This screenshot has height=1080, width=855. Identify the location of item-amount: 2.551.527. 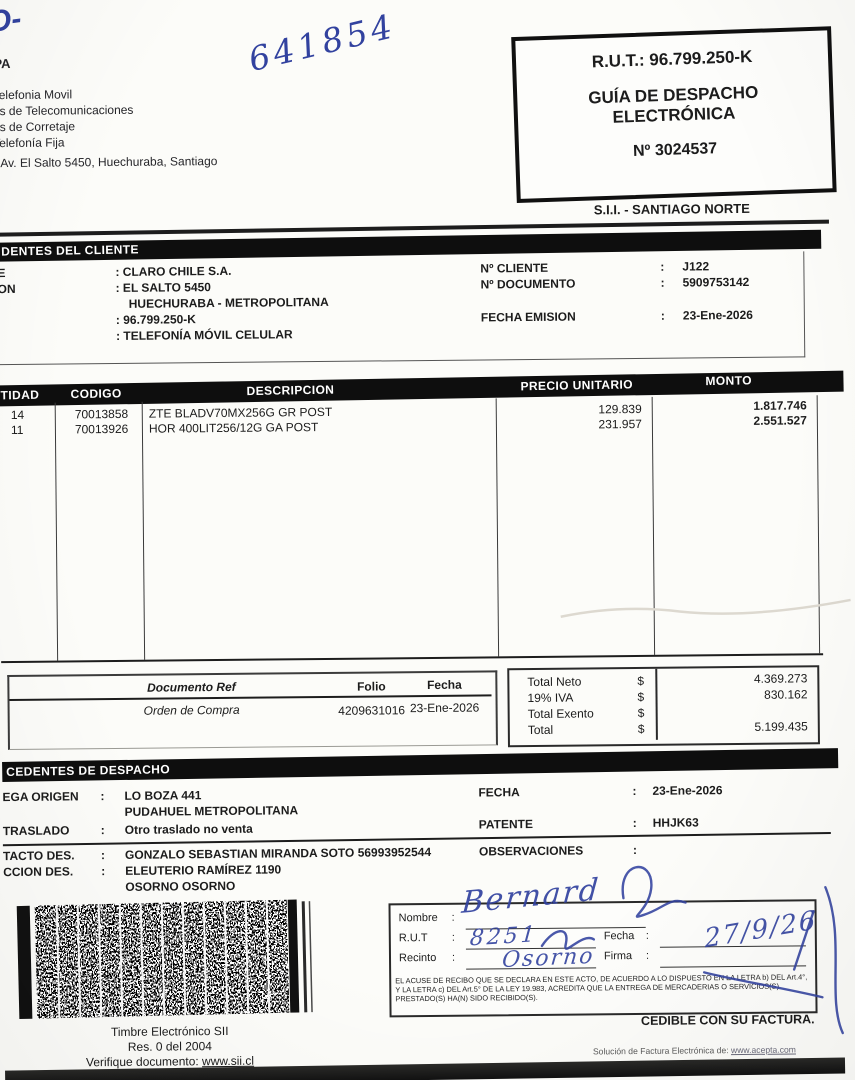
(780, 420).